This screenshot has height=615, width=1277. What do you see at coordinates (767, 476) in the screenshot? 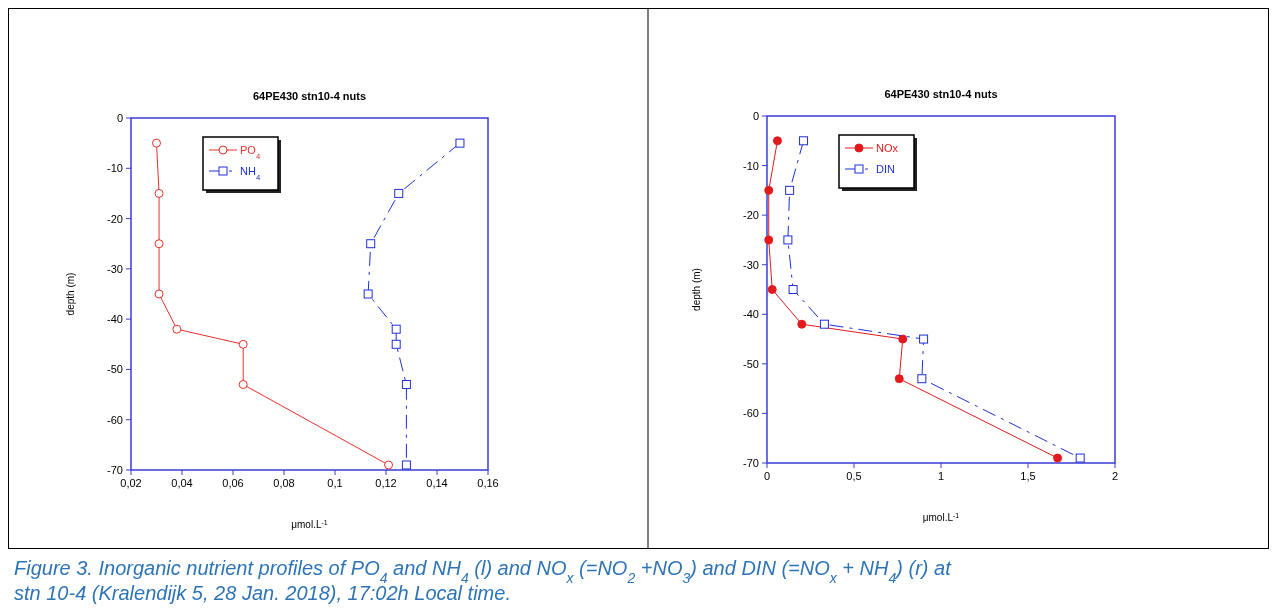
I see `x-tick-label: 0` at bounding box center [767, 476].